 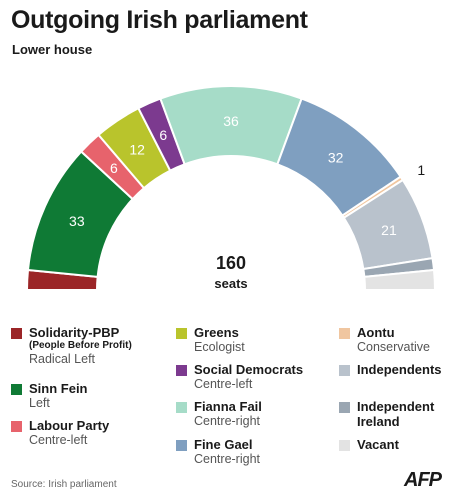 What do you see at coordinates (336, 157) in the screenshot?
I see `seat-label-fine-gael: 32` at bounding box center [336, 157].